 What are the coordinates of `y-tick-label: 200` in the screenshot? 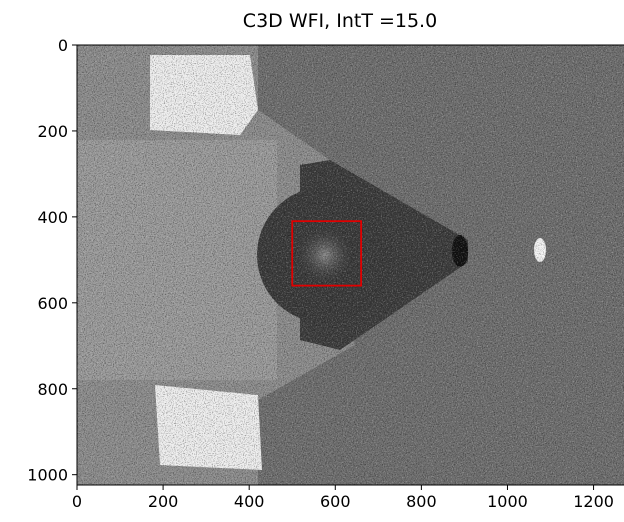 It's located at (52, 131).